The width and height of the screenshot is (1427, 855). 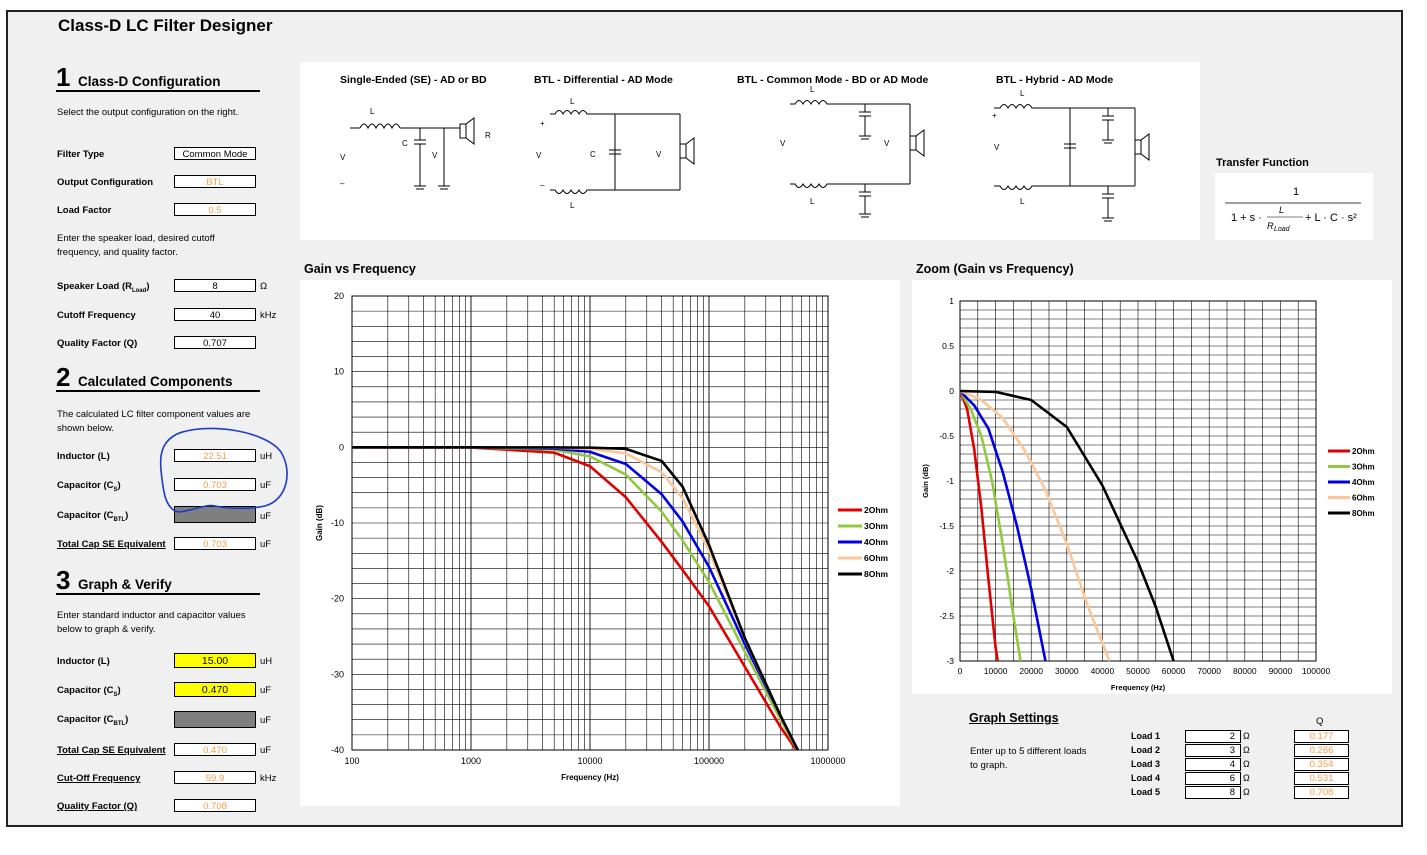 What do you see at coordinates (337, 674) in the screenshot?
I see `y-tick-label: -30` at bounding box center [337, 674].